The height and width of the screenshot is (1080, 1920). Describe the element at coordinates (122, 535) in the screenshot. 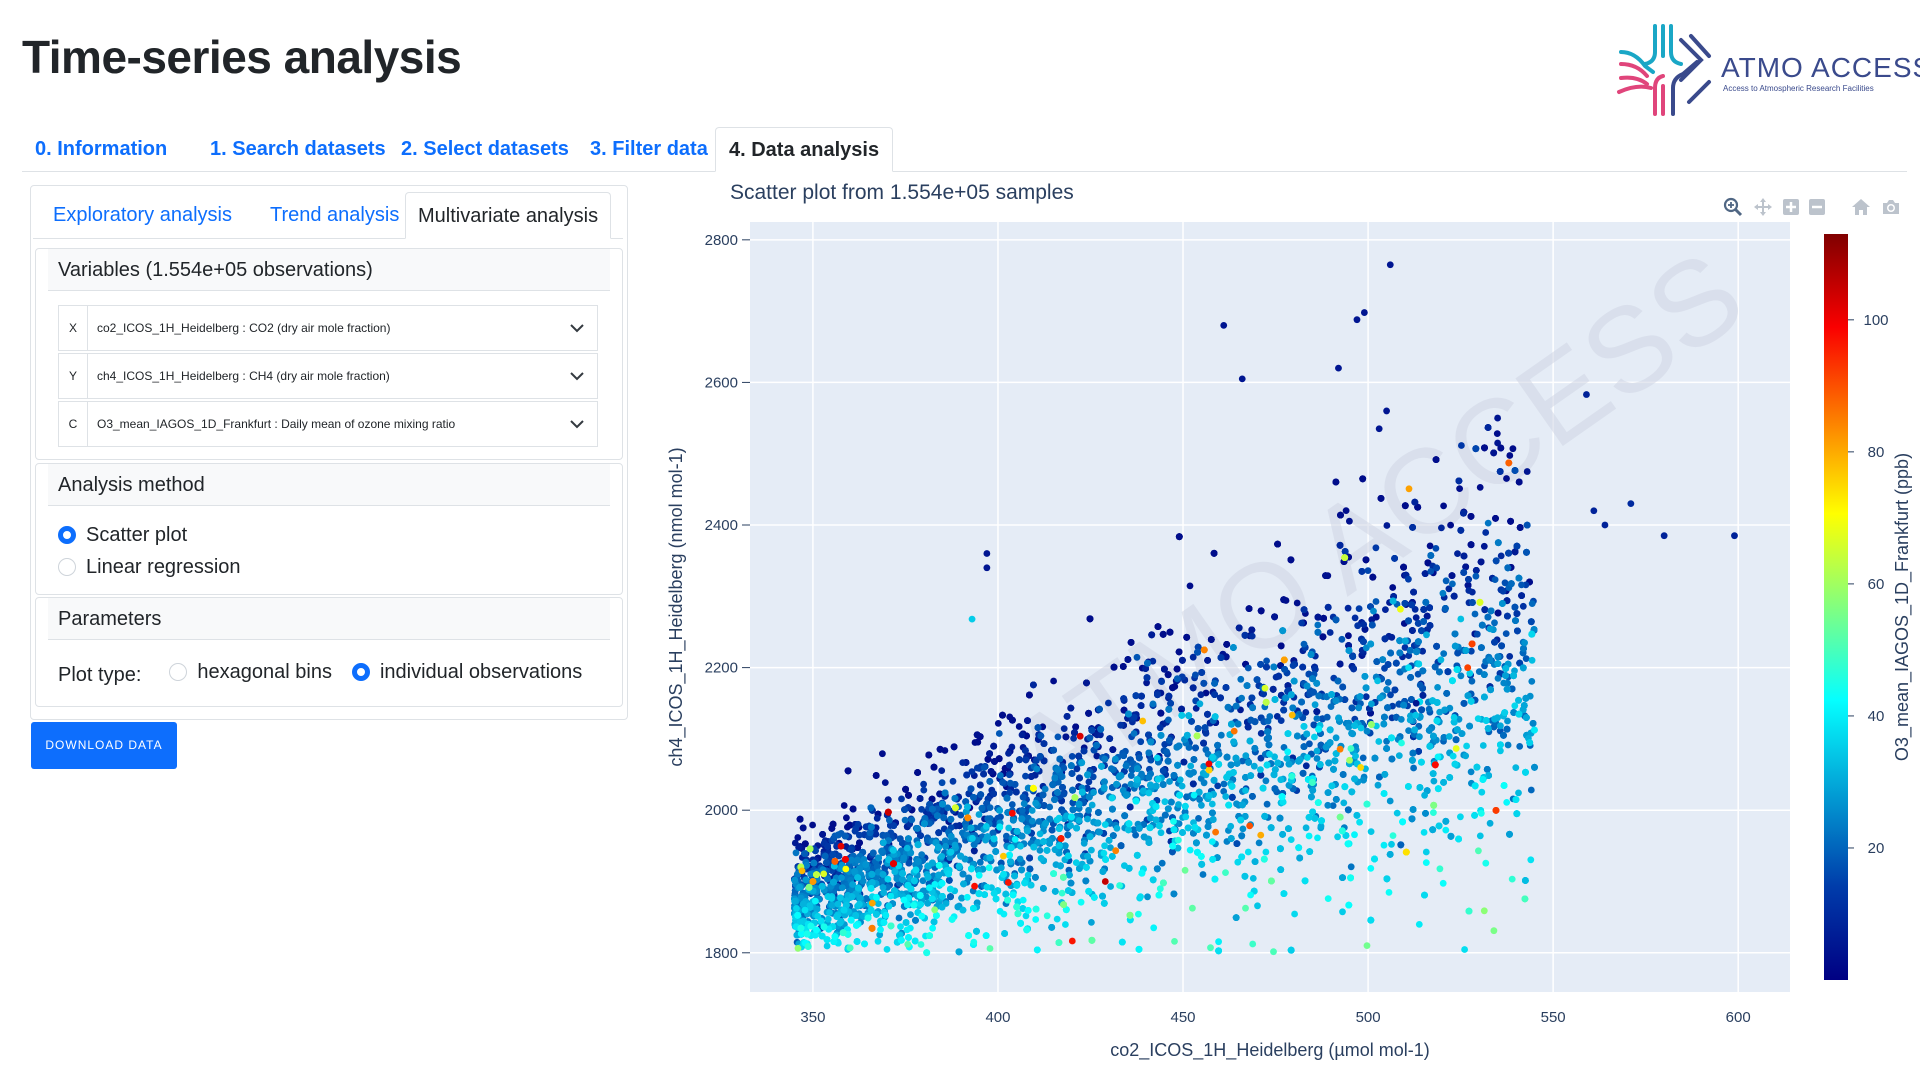

I see `scatter-plot-option: Scatter plot` at that location.